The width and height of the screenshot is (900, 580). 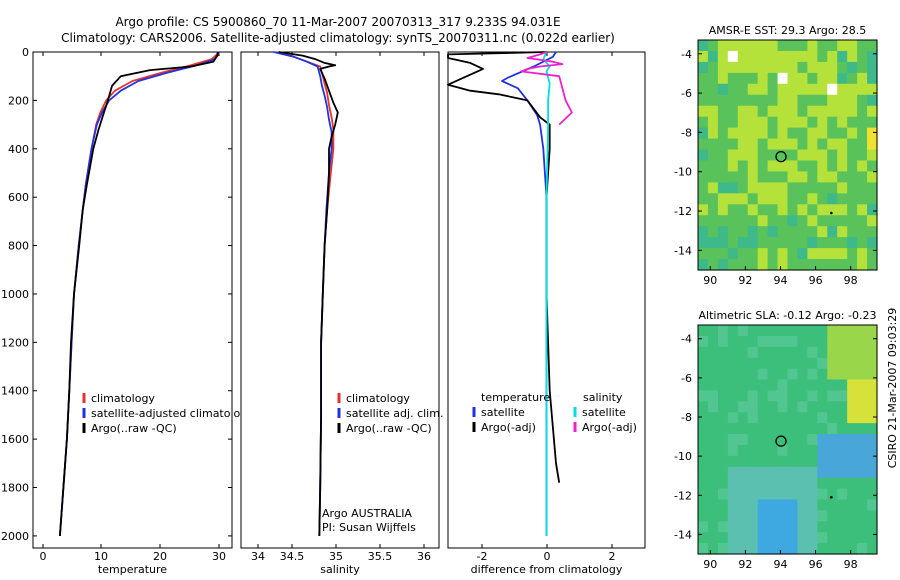 What do you see at coordinates (780, 280) in the screenshot?
I see `amsr-map-xtick-label: 94` at bounding box center [780, 280].